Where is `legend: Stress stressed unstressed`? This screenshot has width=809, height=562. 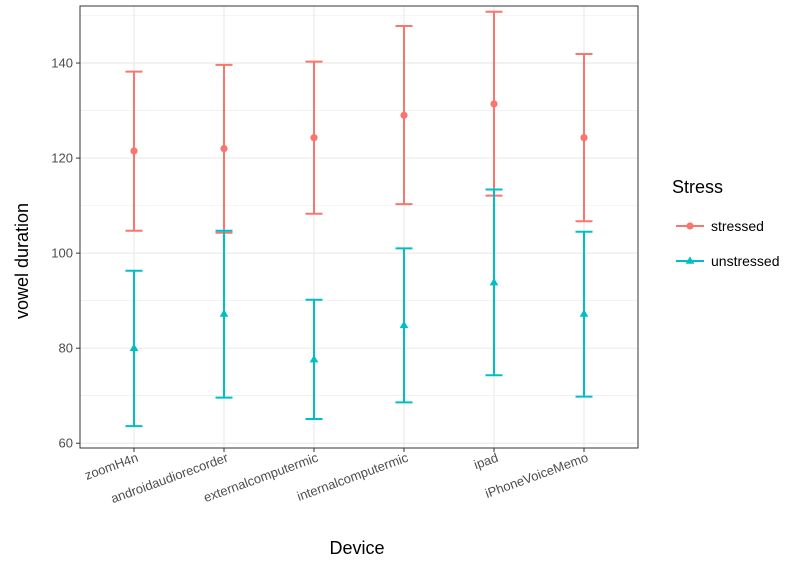 legend: Stress stressed unstressed is located at coordinates (725, 223).